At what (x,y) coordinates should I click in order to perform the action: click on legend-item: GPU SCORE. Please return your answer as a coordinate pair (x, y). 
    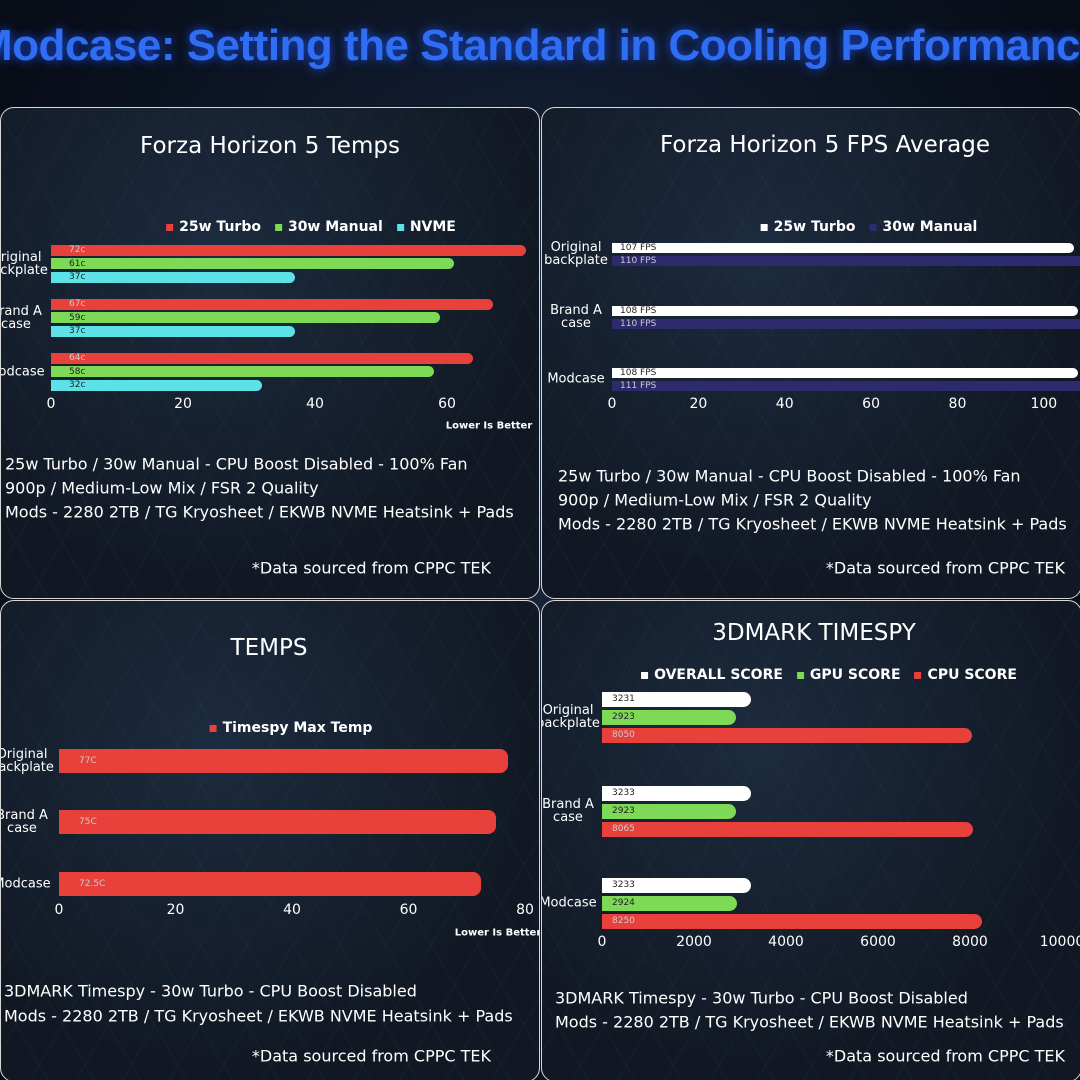
    Looking at the image, I should click on (848, 675).